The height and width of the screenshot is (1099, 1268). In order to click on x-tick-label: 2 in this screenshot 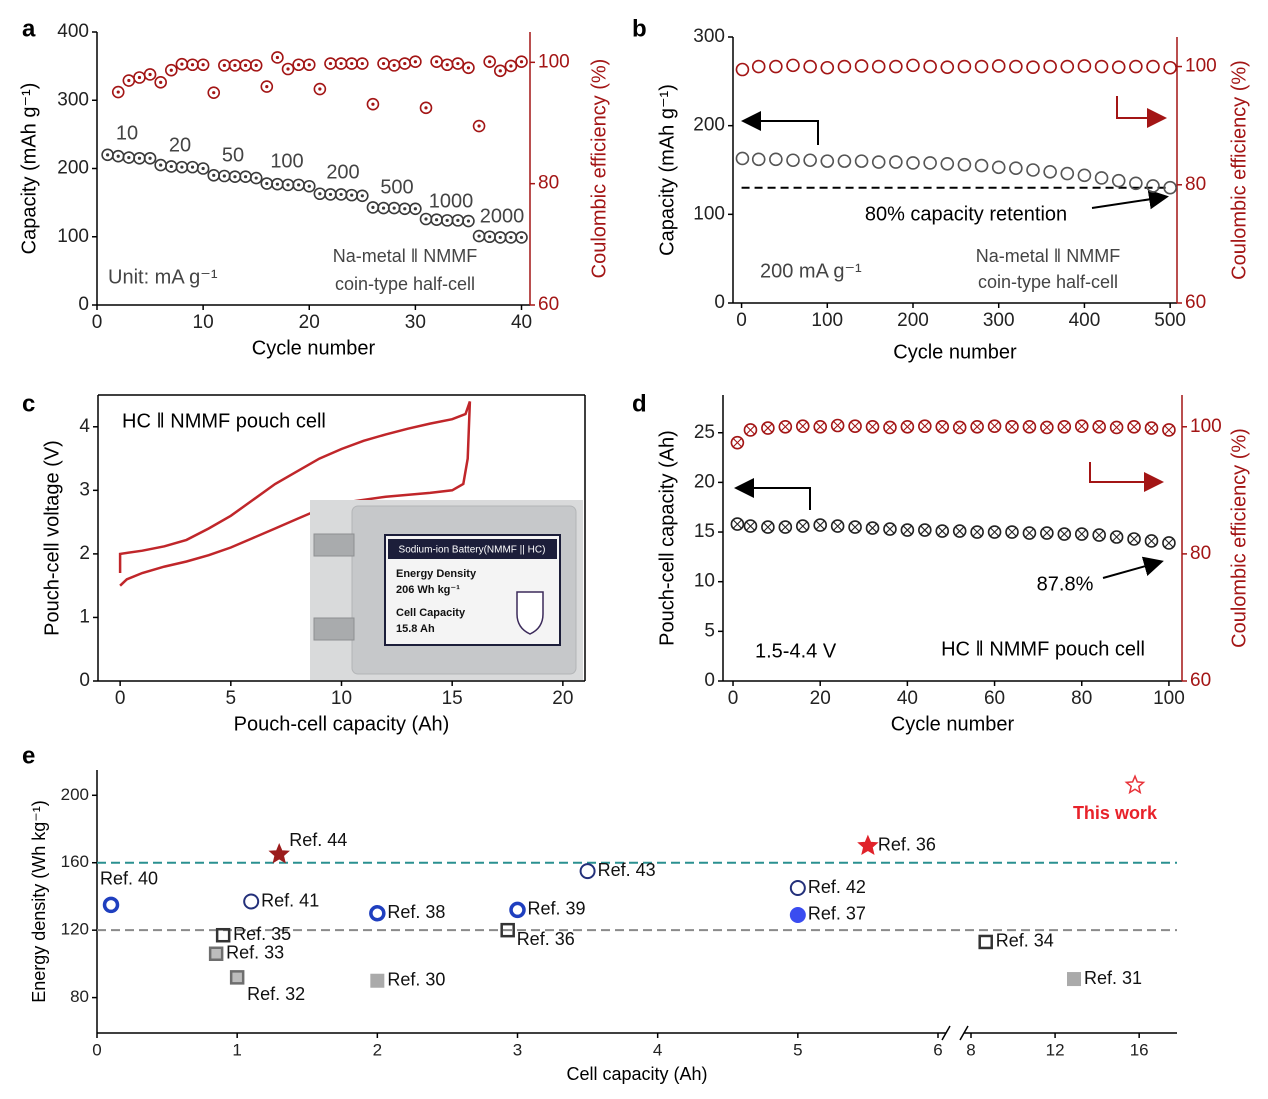, I will do `click(377, 1049)`.